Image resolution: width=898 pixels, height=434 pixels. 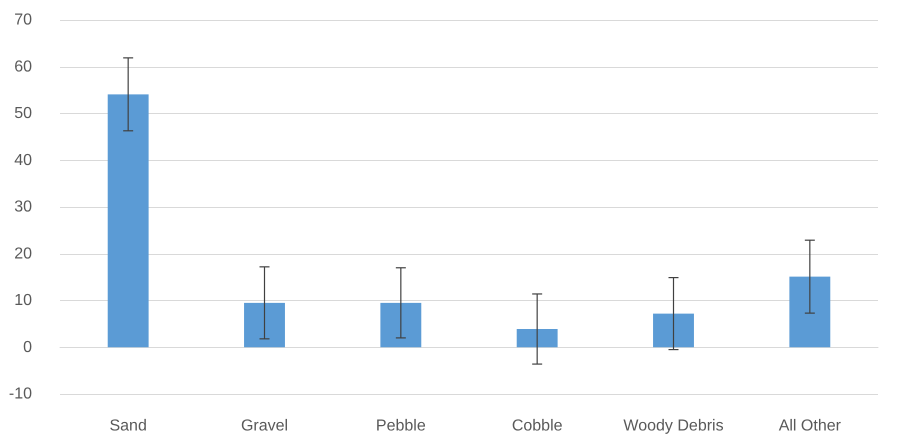 I want to click on x-tick-label: Sand, so click(x=128, y=426).